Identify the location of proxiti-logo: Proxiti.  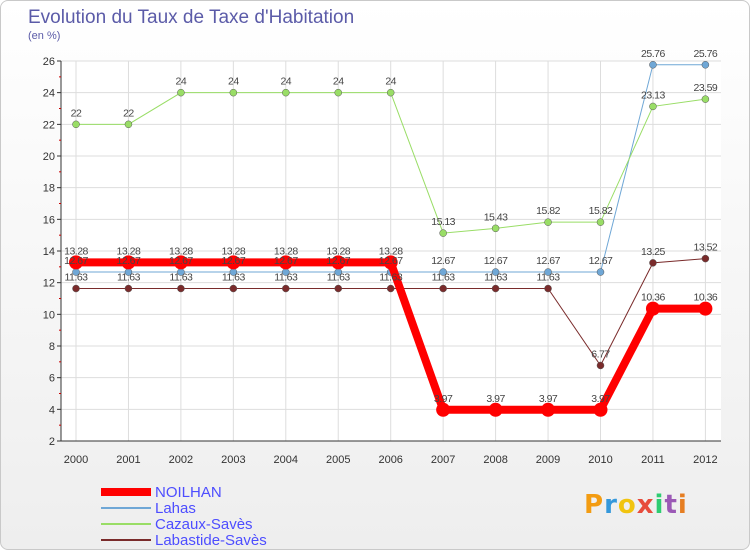
(636, 505).